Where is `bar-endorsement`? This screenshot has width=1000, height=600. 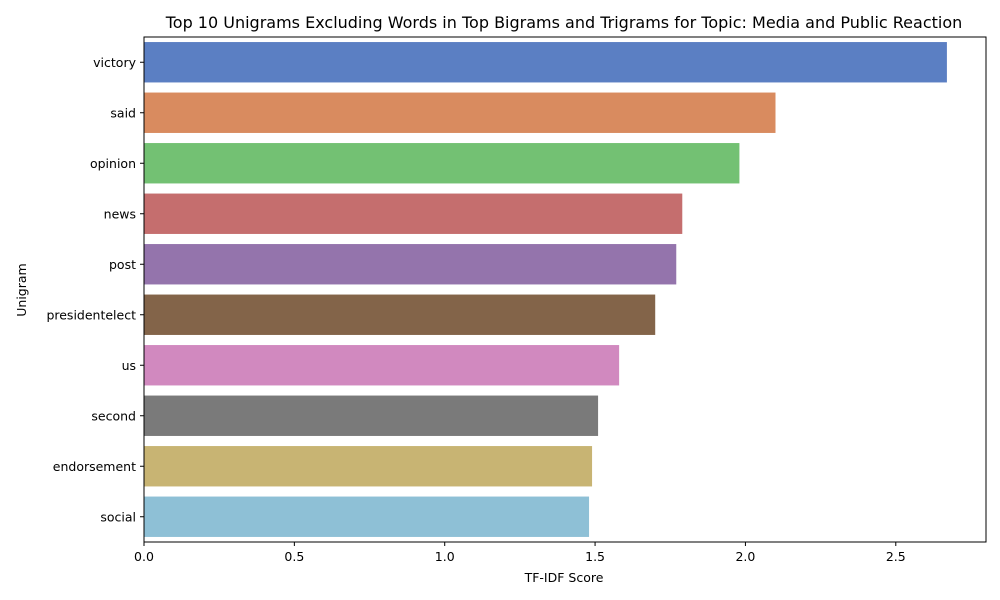
bar-endorsement is located at coordinates (368, 466).